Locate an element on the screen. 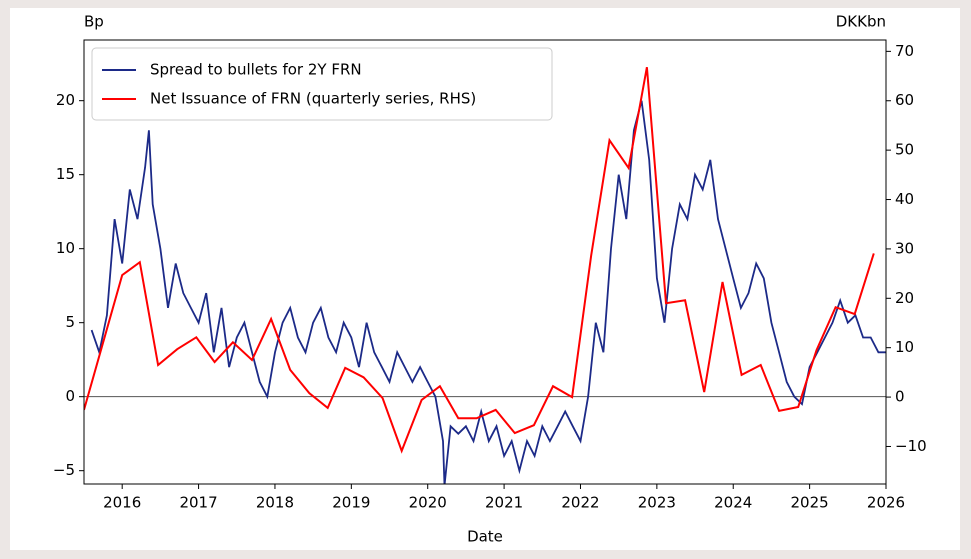  x-tick-label: 2023 is located at coordinates (657, 503).